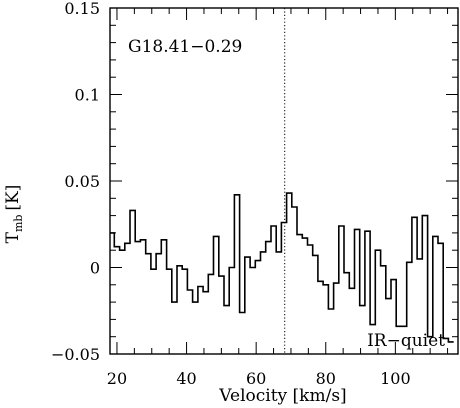 The width and height of the screenshot is (460, 408). What do you see at coordinates (282, 396) in the screenshot?
I see `x-axis-title: Velocity [km/s]` at bounding box center [282, 396].